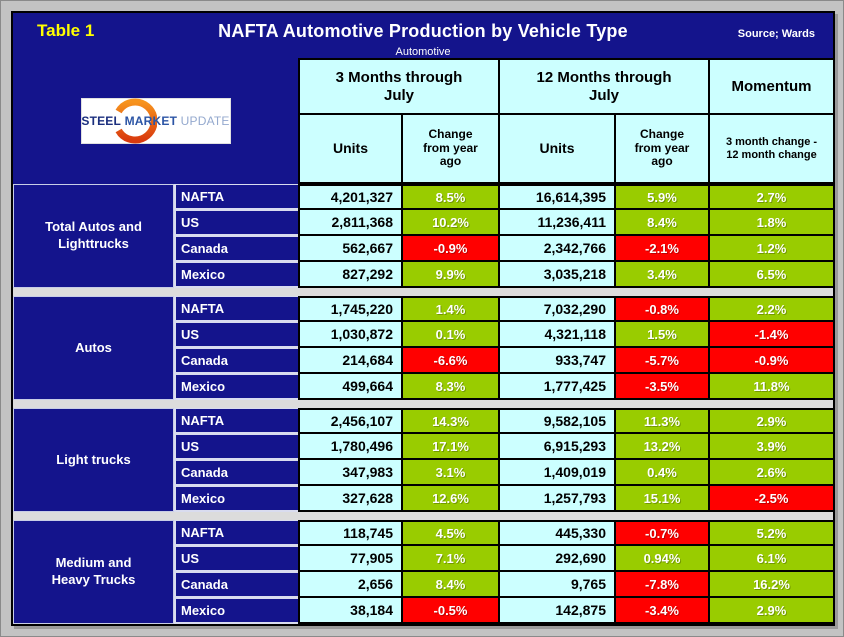 This screenshot has width=844, height=637. I want to click on cell-change-12mo: 13.2%, so click(661, 447).